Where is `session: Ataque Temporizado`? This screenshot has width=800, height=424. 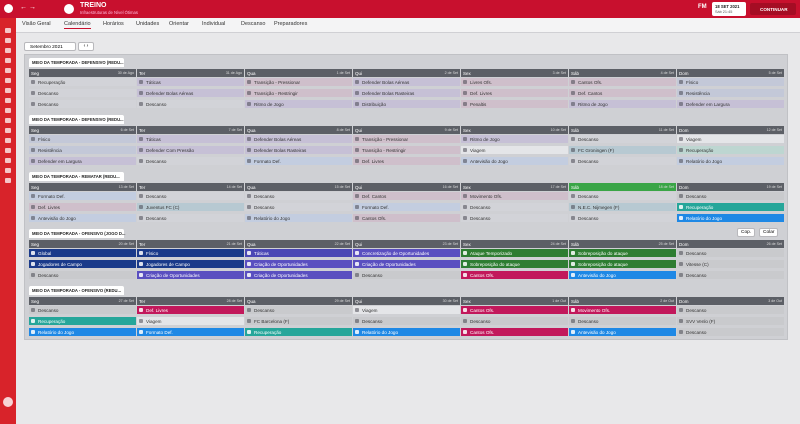
session: Ataque Temporizado is located at coordinates (514, 253).